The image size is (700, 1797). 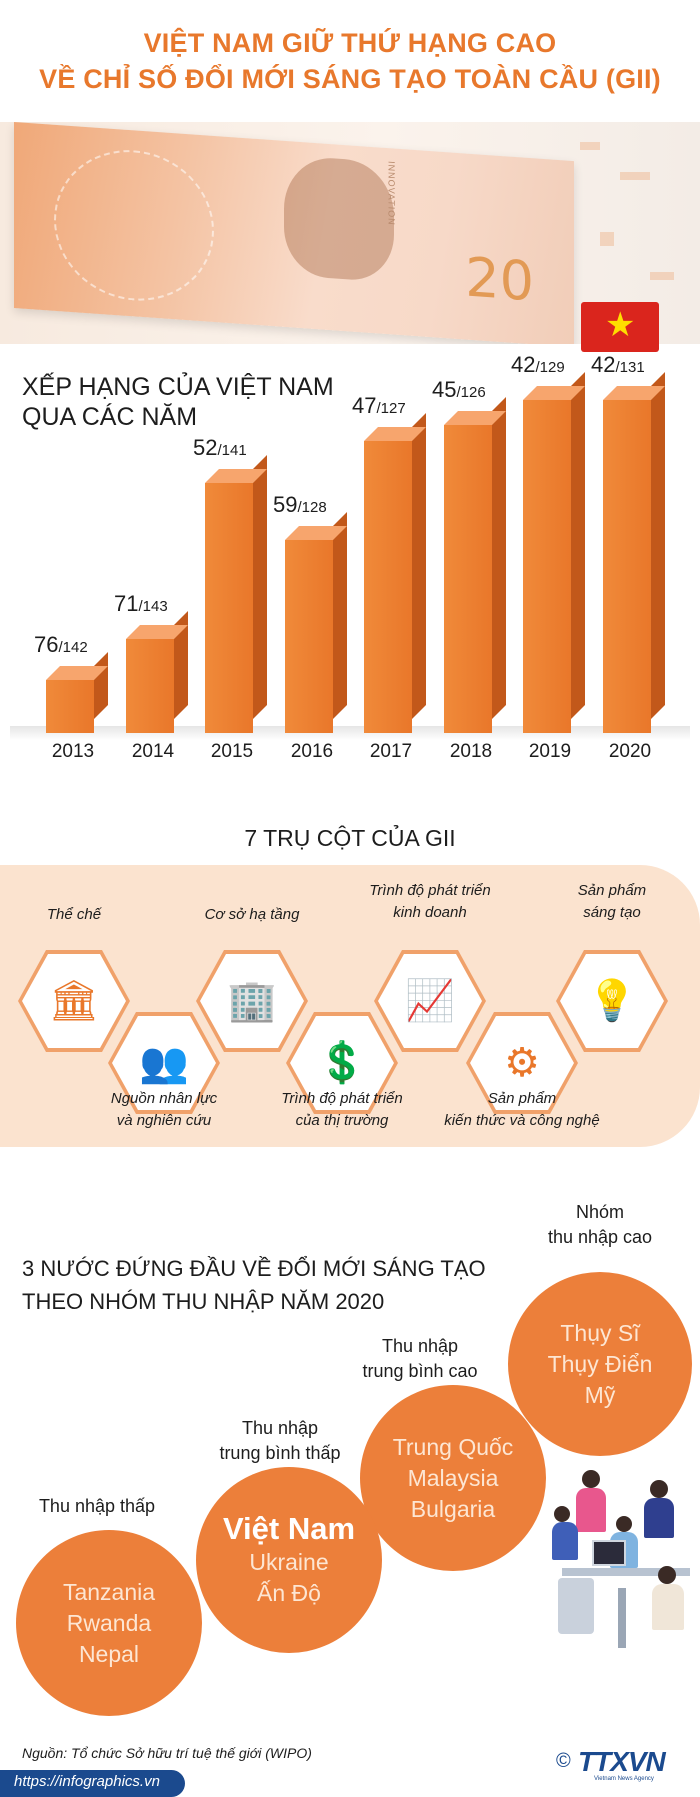 What do you see at coordinates (612, 912) in the screenshot?
I see `pillar-label-line: sáng tạo` at bounding box center [612, 912].